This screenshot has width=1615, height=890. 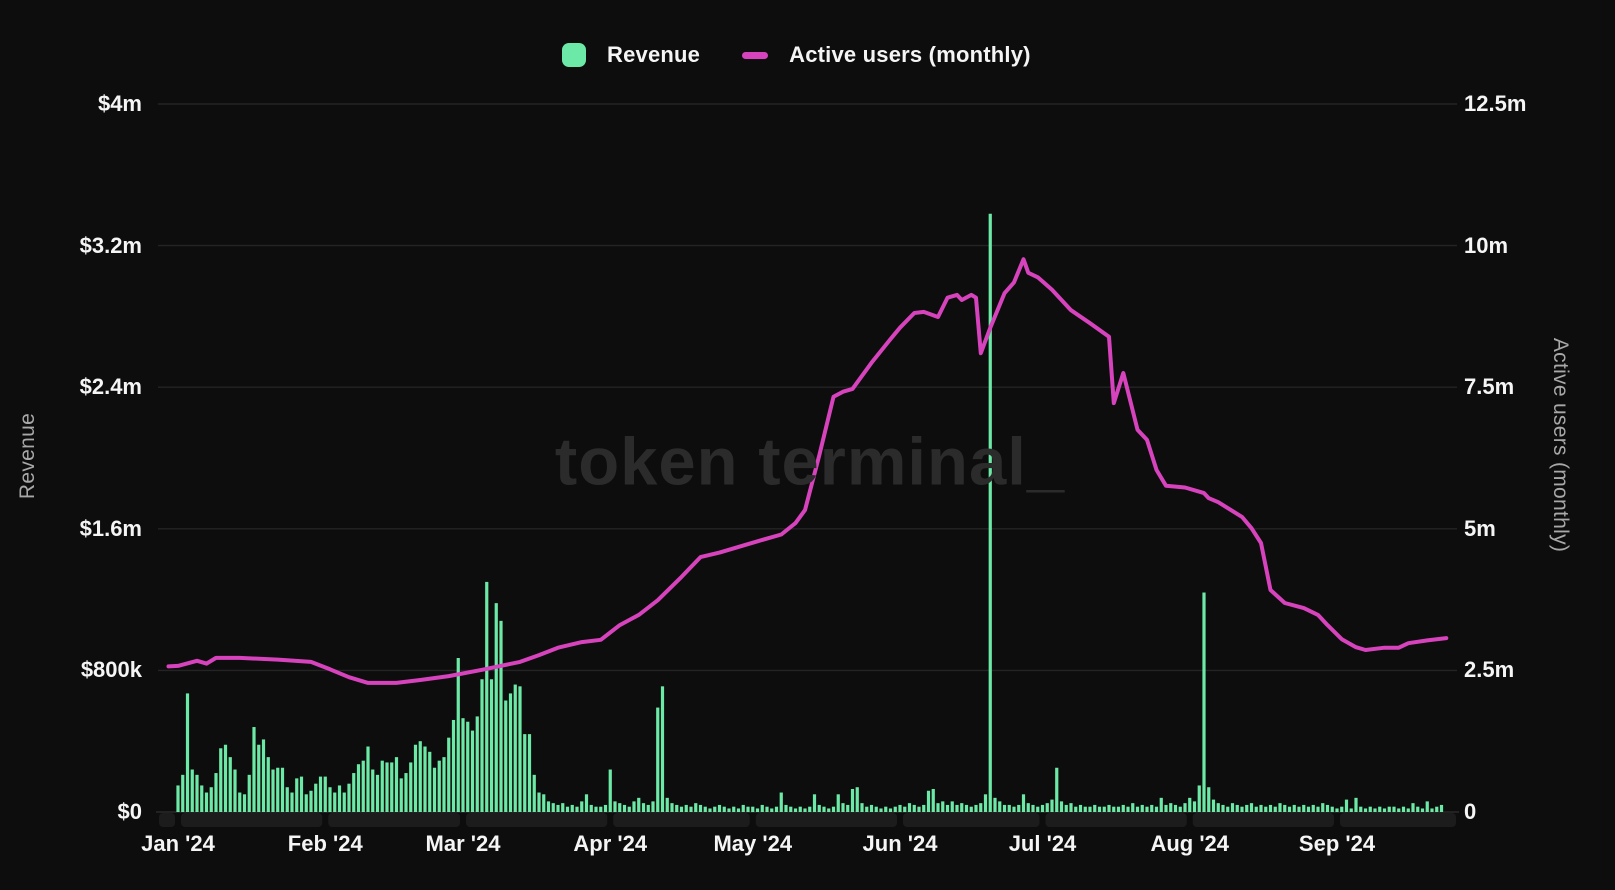 I want to click on y-axis-right-tick-label: 5m, so click(x=1480, y=528).